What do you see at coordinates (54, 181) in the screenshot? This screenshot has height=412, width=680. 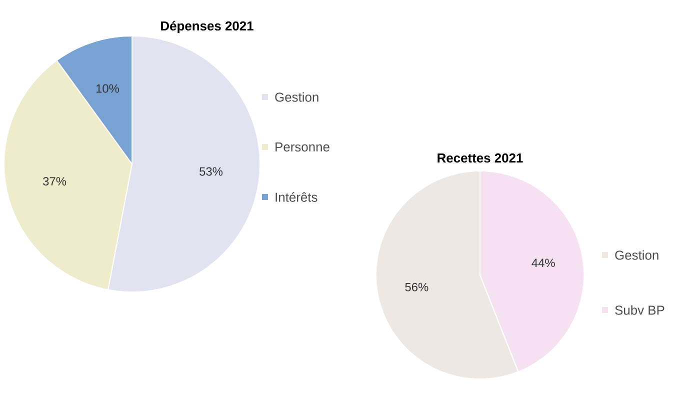 I see `data-label: 37%` at bounding box center [54, 181].